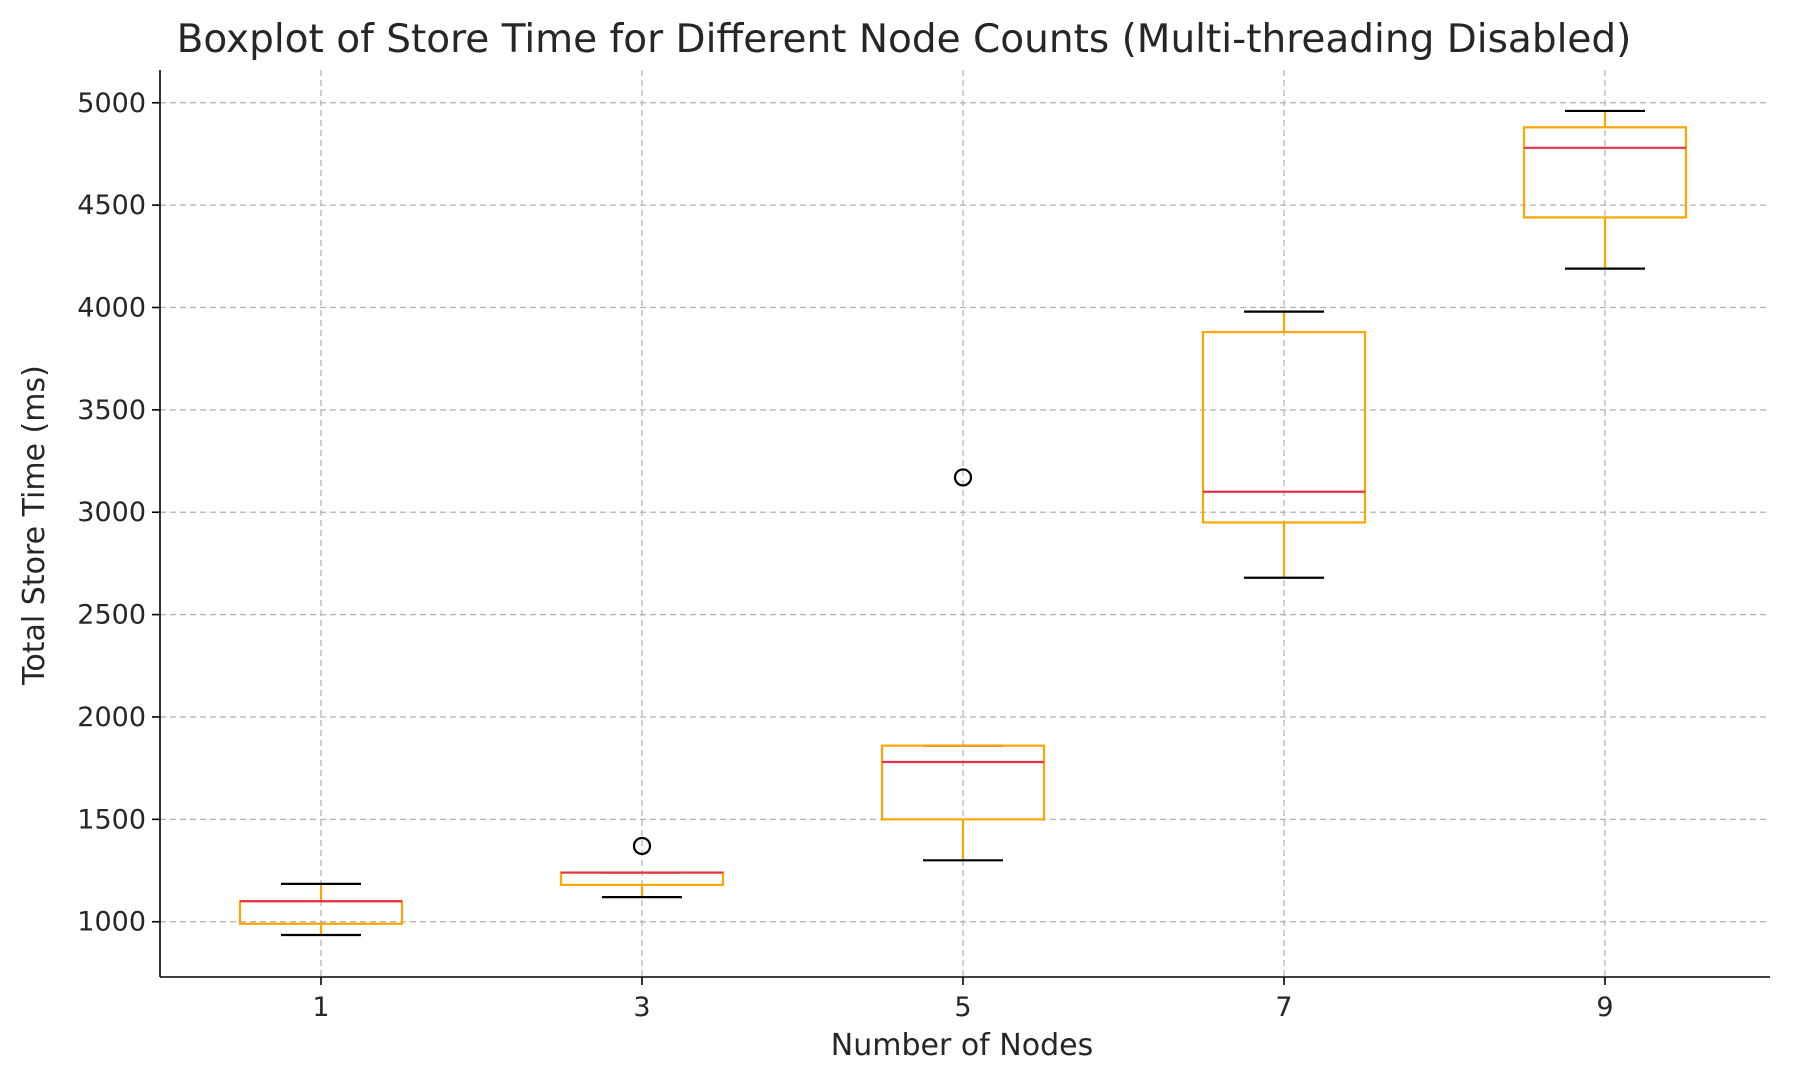 This screenshot has height=1077, width=1809. Describe the element at coordinates (1283, 1007) in the screenshot. I see `x-tick-label: 7` at that location.